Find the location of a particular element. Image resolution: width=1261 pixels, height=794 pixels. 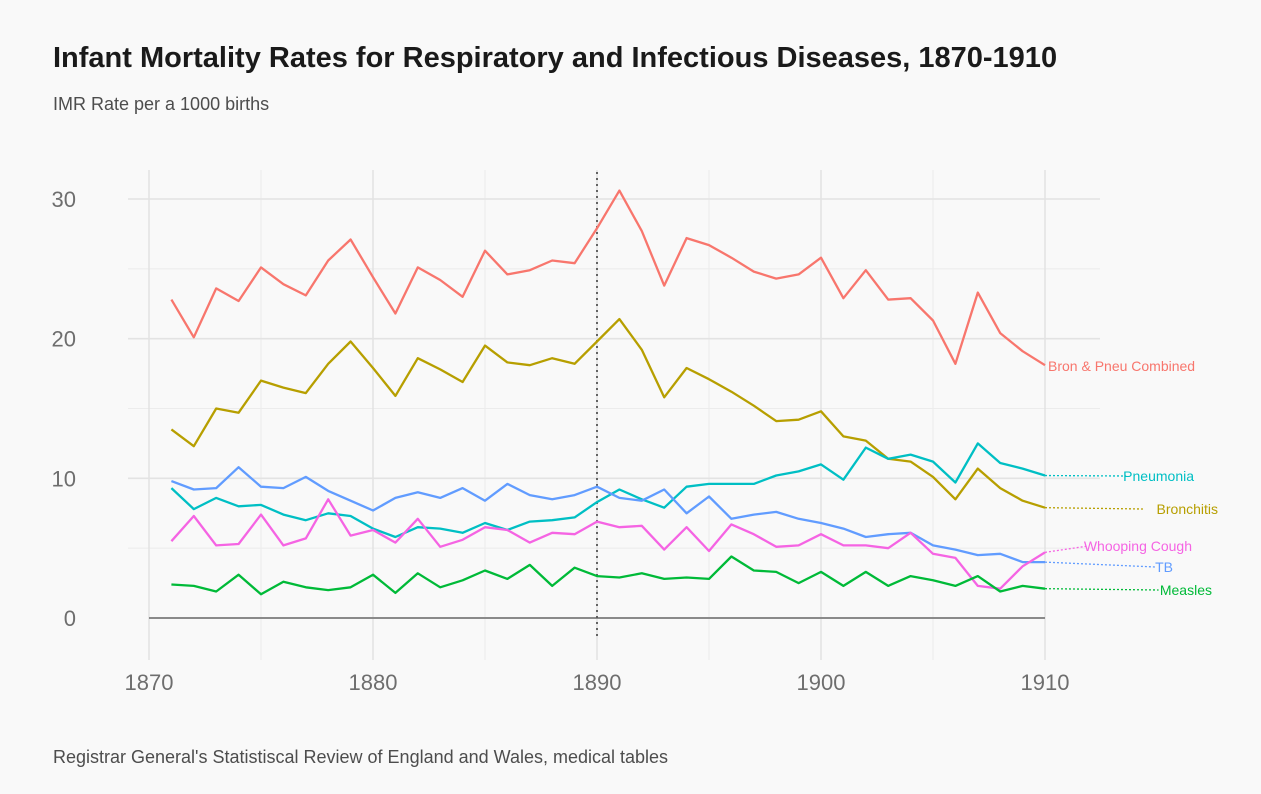

x-tick-label-1910: 1910 is located at coordinates (1045, 682).